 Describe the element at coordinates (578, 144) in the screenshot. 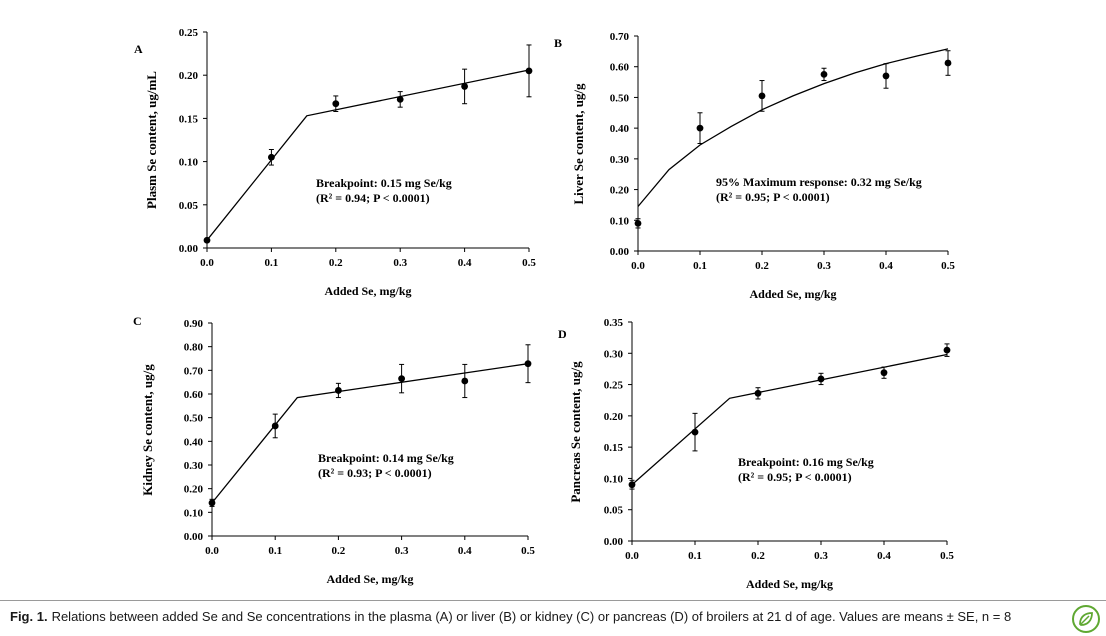

I see `y-axis-label: Liver Se content, ug/g` at that location.